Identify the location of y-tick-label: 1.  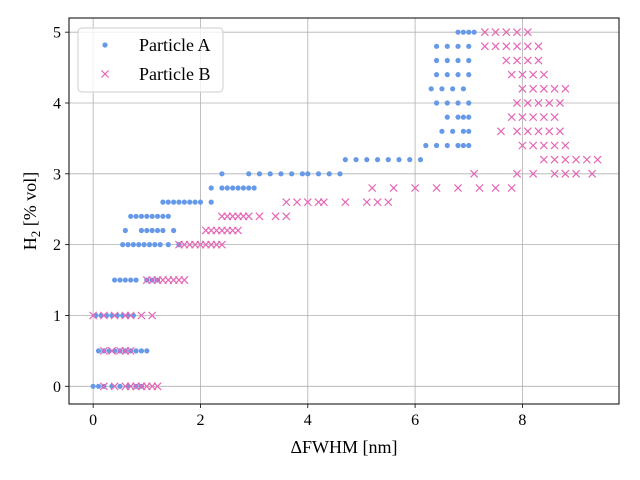
(57, 316).